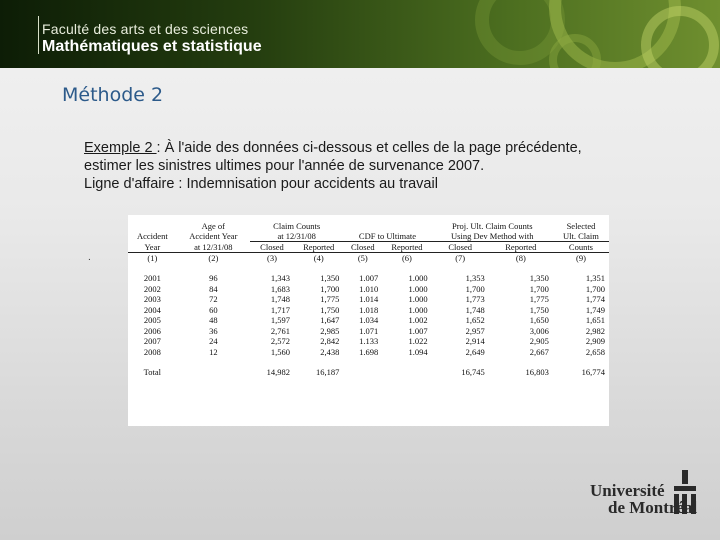 This screenshot has height=540, width=720. Describe the element at coordinates (152, 278) in the screenshot. I see `table-cell: 2001` at that location.